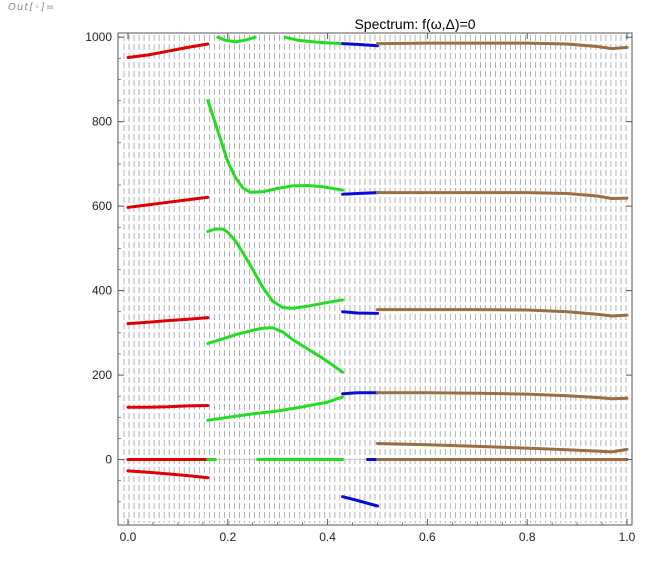 This screenshot has height=563, width=652. Describe the element at coordinates (227, 537) in the screenshot. I see `x-tick-label: 0.2` at that location.